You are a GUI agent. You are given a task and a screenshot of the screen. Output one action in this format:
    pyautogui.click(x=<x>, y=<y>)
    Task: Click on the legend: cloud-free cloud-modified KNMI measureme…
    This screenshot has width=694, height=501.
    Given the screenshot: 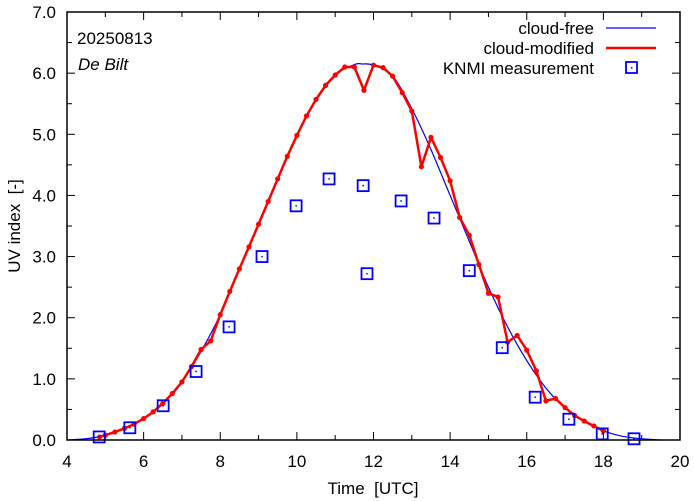 What is the action you would take?
    pyautogui.click(x=549, y=48)
    